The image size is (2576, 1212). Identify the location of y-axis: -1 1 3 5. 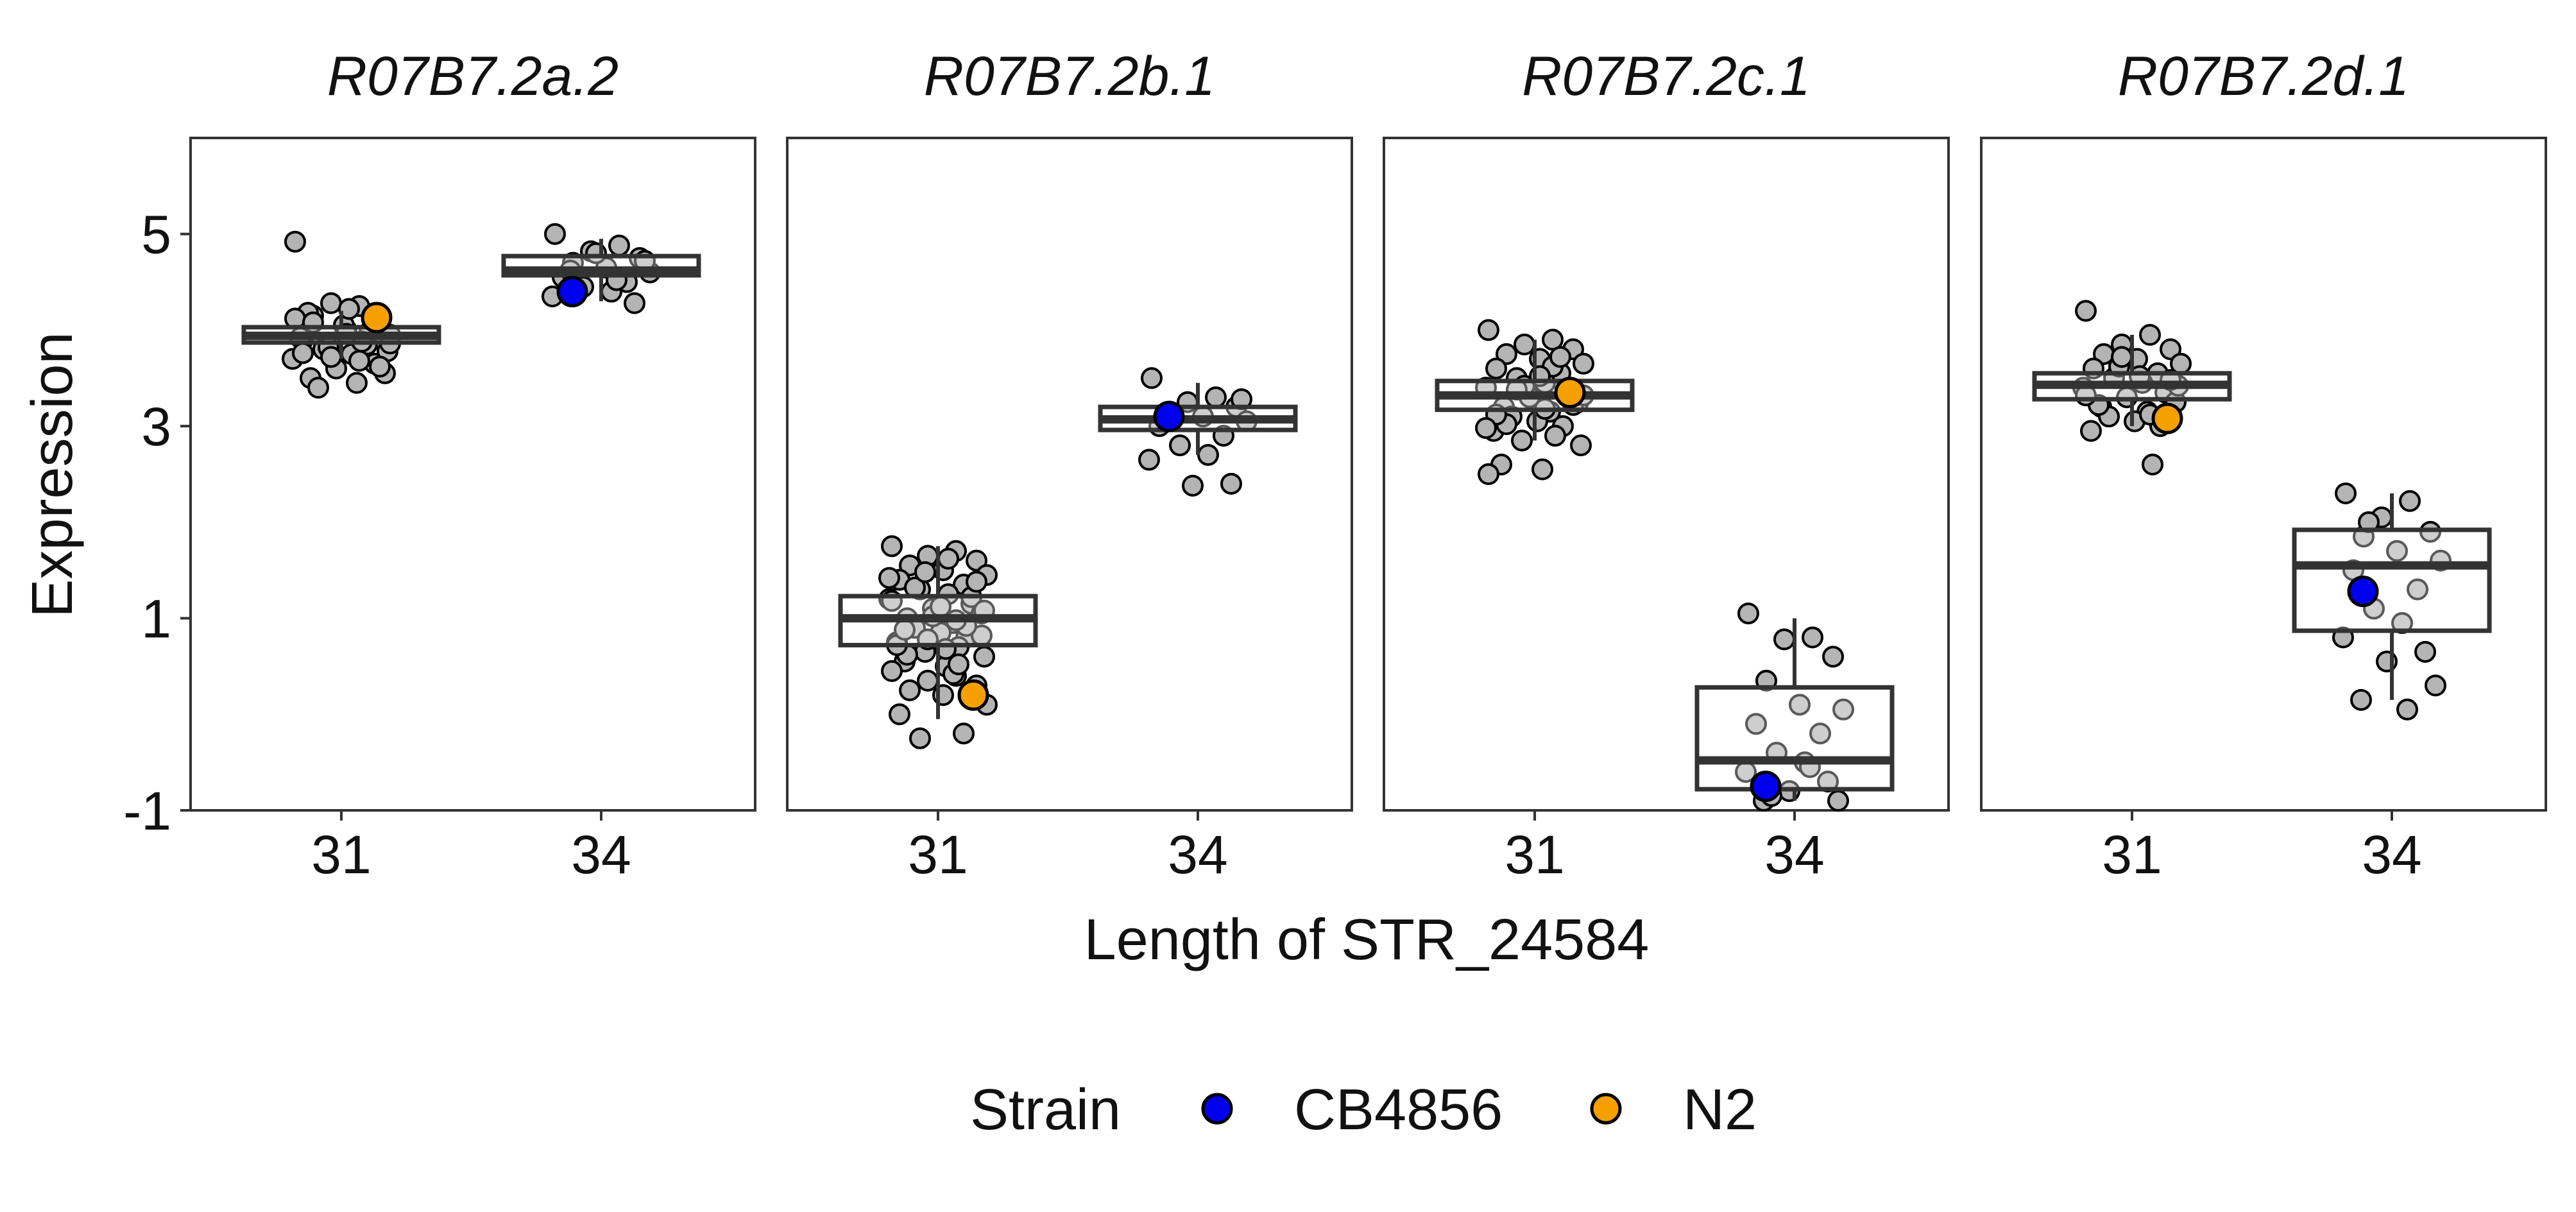
(157, 523).